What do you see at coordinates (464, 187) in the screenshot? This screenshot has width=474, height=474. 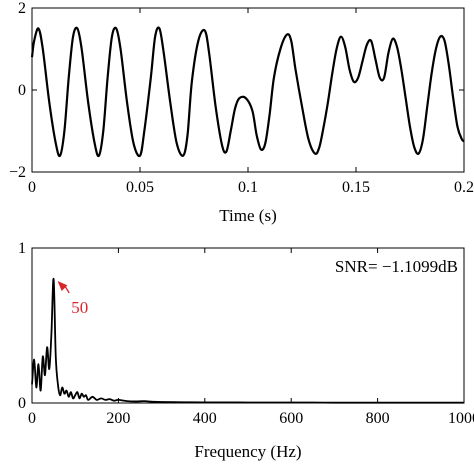 I see `x-tick-label: 0.2` at bounding box center [464, 187].